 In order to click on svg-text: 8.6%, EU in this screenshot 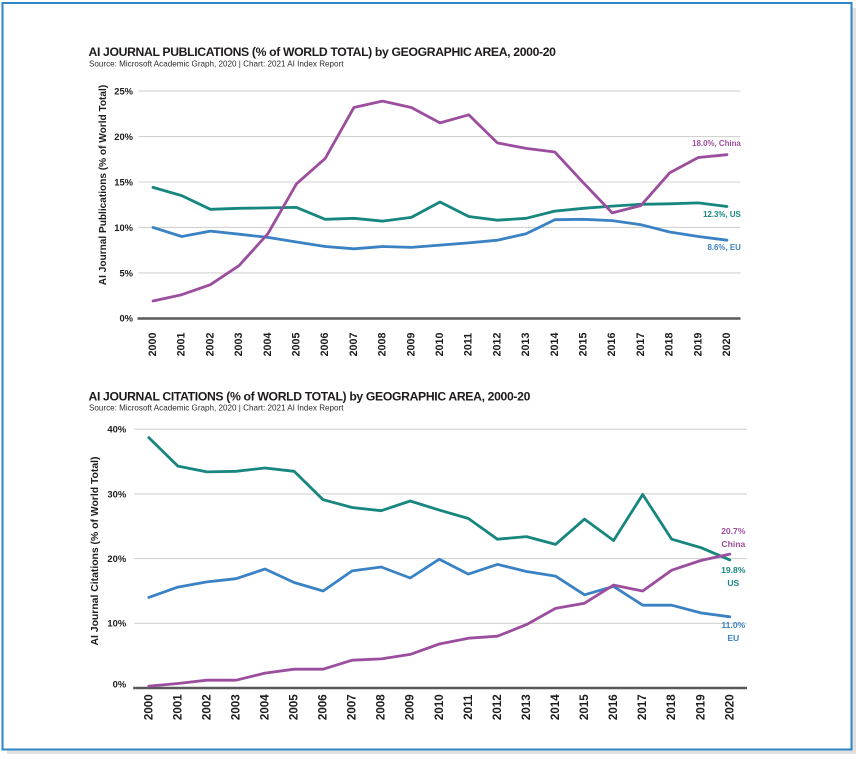, I will do `click(724, 247)`.